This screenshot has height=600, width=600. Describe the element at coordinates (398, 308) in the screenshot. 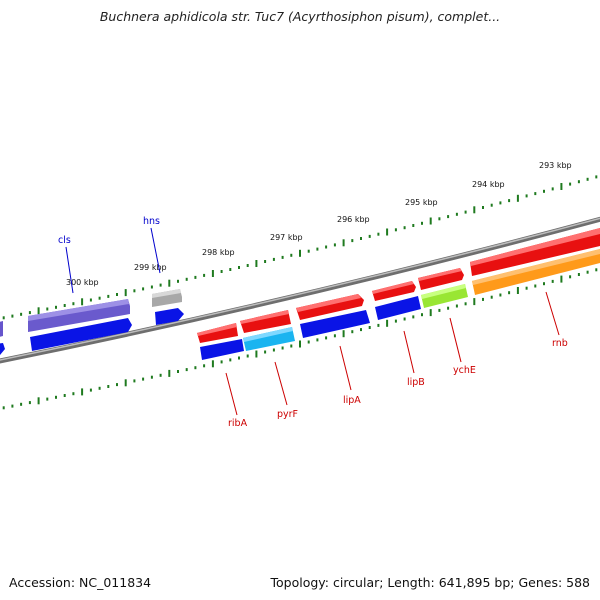

I see `gene-blue-lipB` at that location.